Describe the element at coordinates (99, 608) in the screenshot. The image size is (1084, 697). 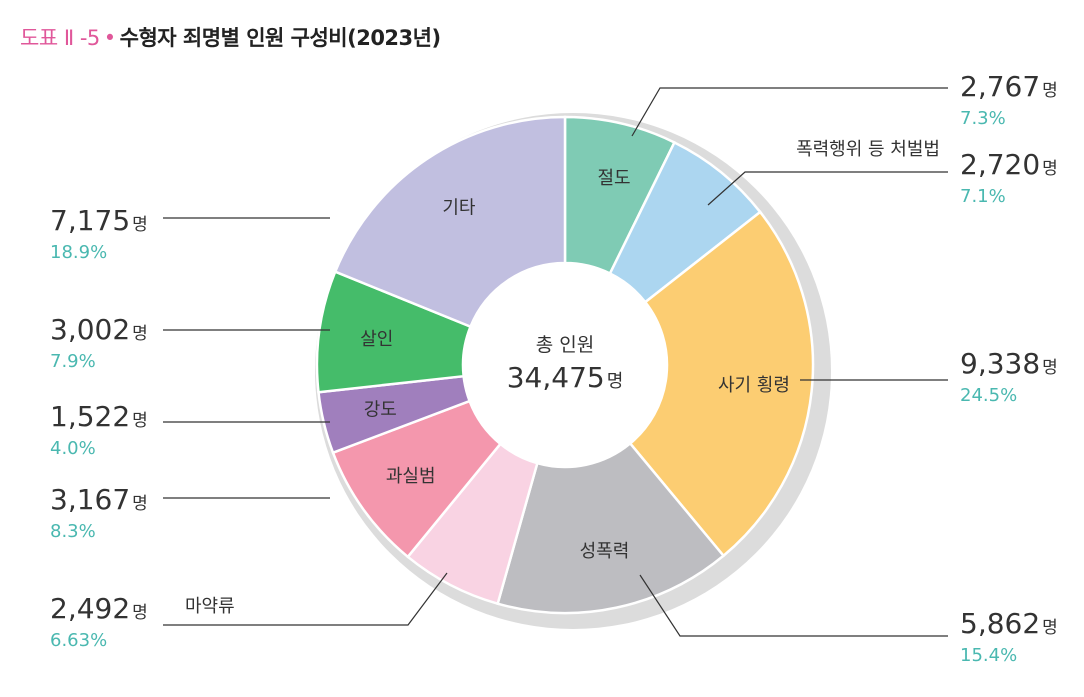
I see `value-label-5: 2,492 명` at that location.